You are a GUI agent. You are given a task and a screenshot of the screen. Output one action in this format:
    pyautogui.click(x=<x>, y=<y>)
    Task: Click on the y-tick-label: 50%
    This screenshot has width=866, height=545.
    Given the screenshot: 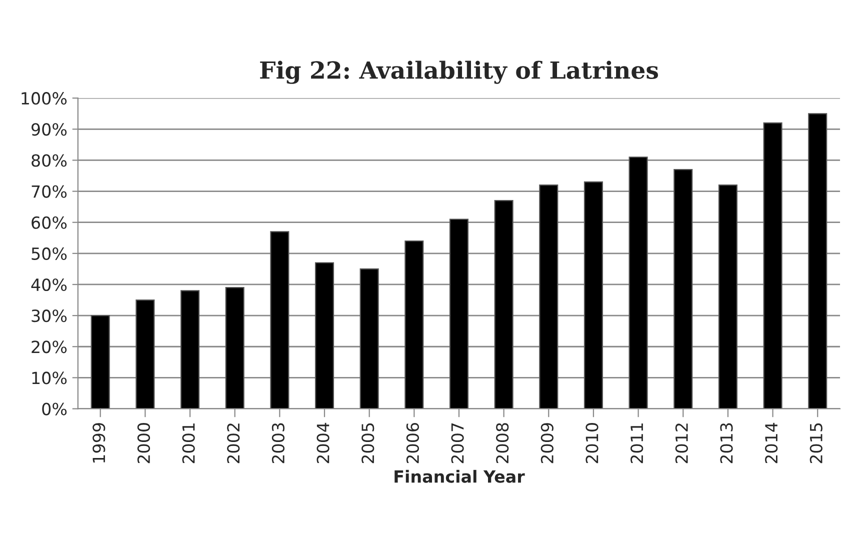 What is the action you would take?
    pyautogui.click(x=49, y=253)
    